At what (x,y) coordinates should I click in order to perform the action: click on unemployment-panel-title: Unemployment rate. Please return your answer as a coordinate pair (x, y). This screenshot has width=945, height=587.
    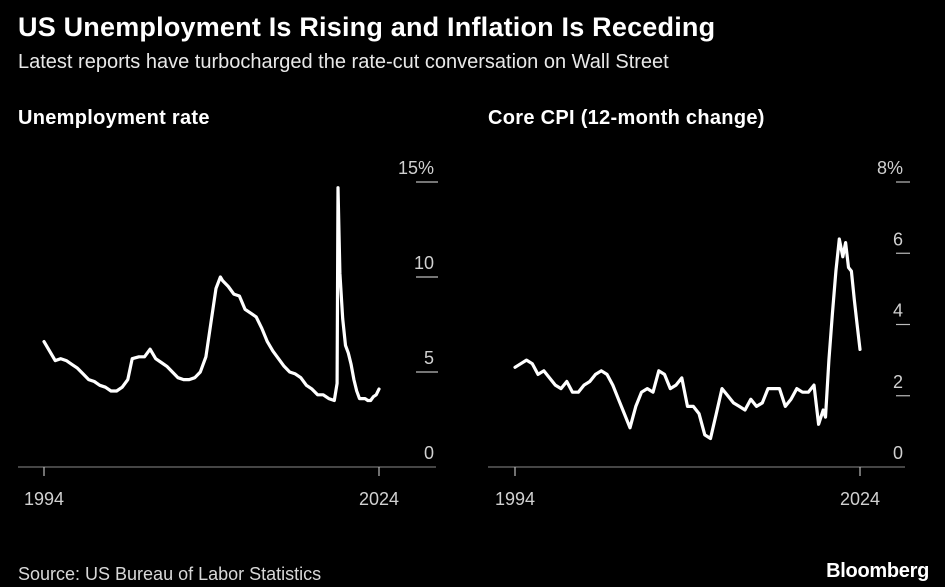
    Looking at the image, I should click on (114, 118).